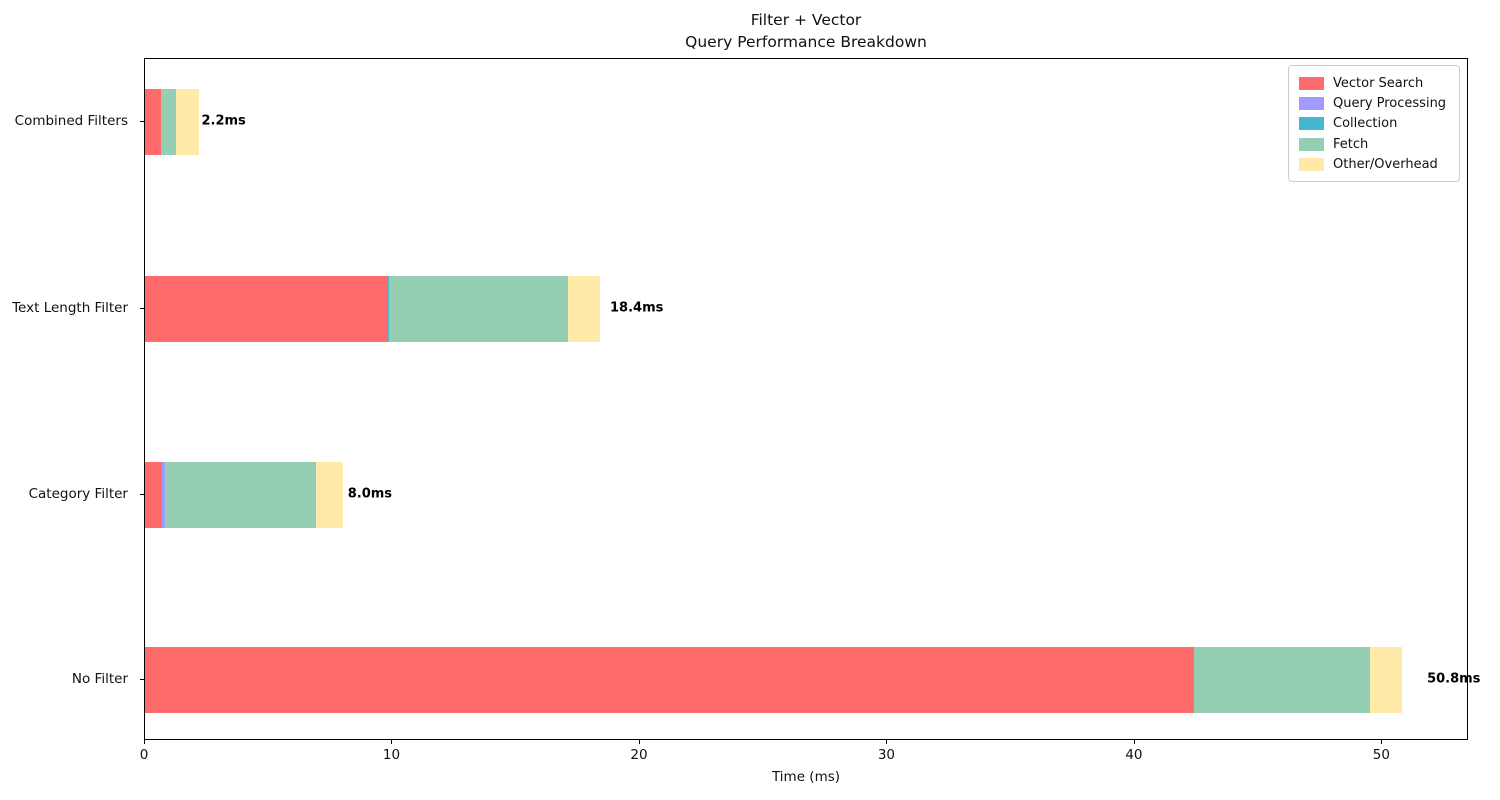 This screenshot has height=800, width=1500. Describe the element at coordinates (1374, 144) in the screenshot. I see `legend-item: Fetch` at that location.